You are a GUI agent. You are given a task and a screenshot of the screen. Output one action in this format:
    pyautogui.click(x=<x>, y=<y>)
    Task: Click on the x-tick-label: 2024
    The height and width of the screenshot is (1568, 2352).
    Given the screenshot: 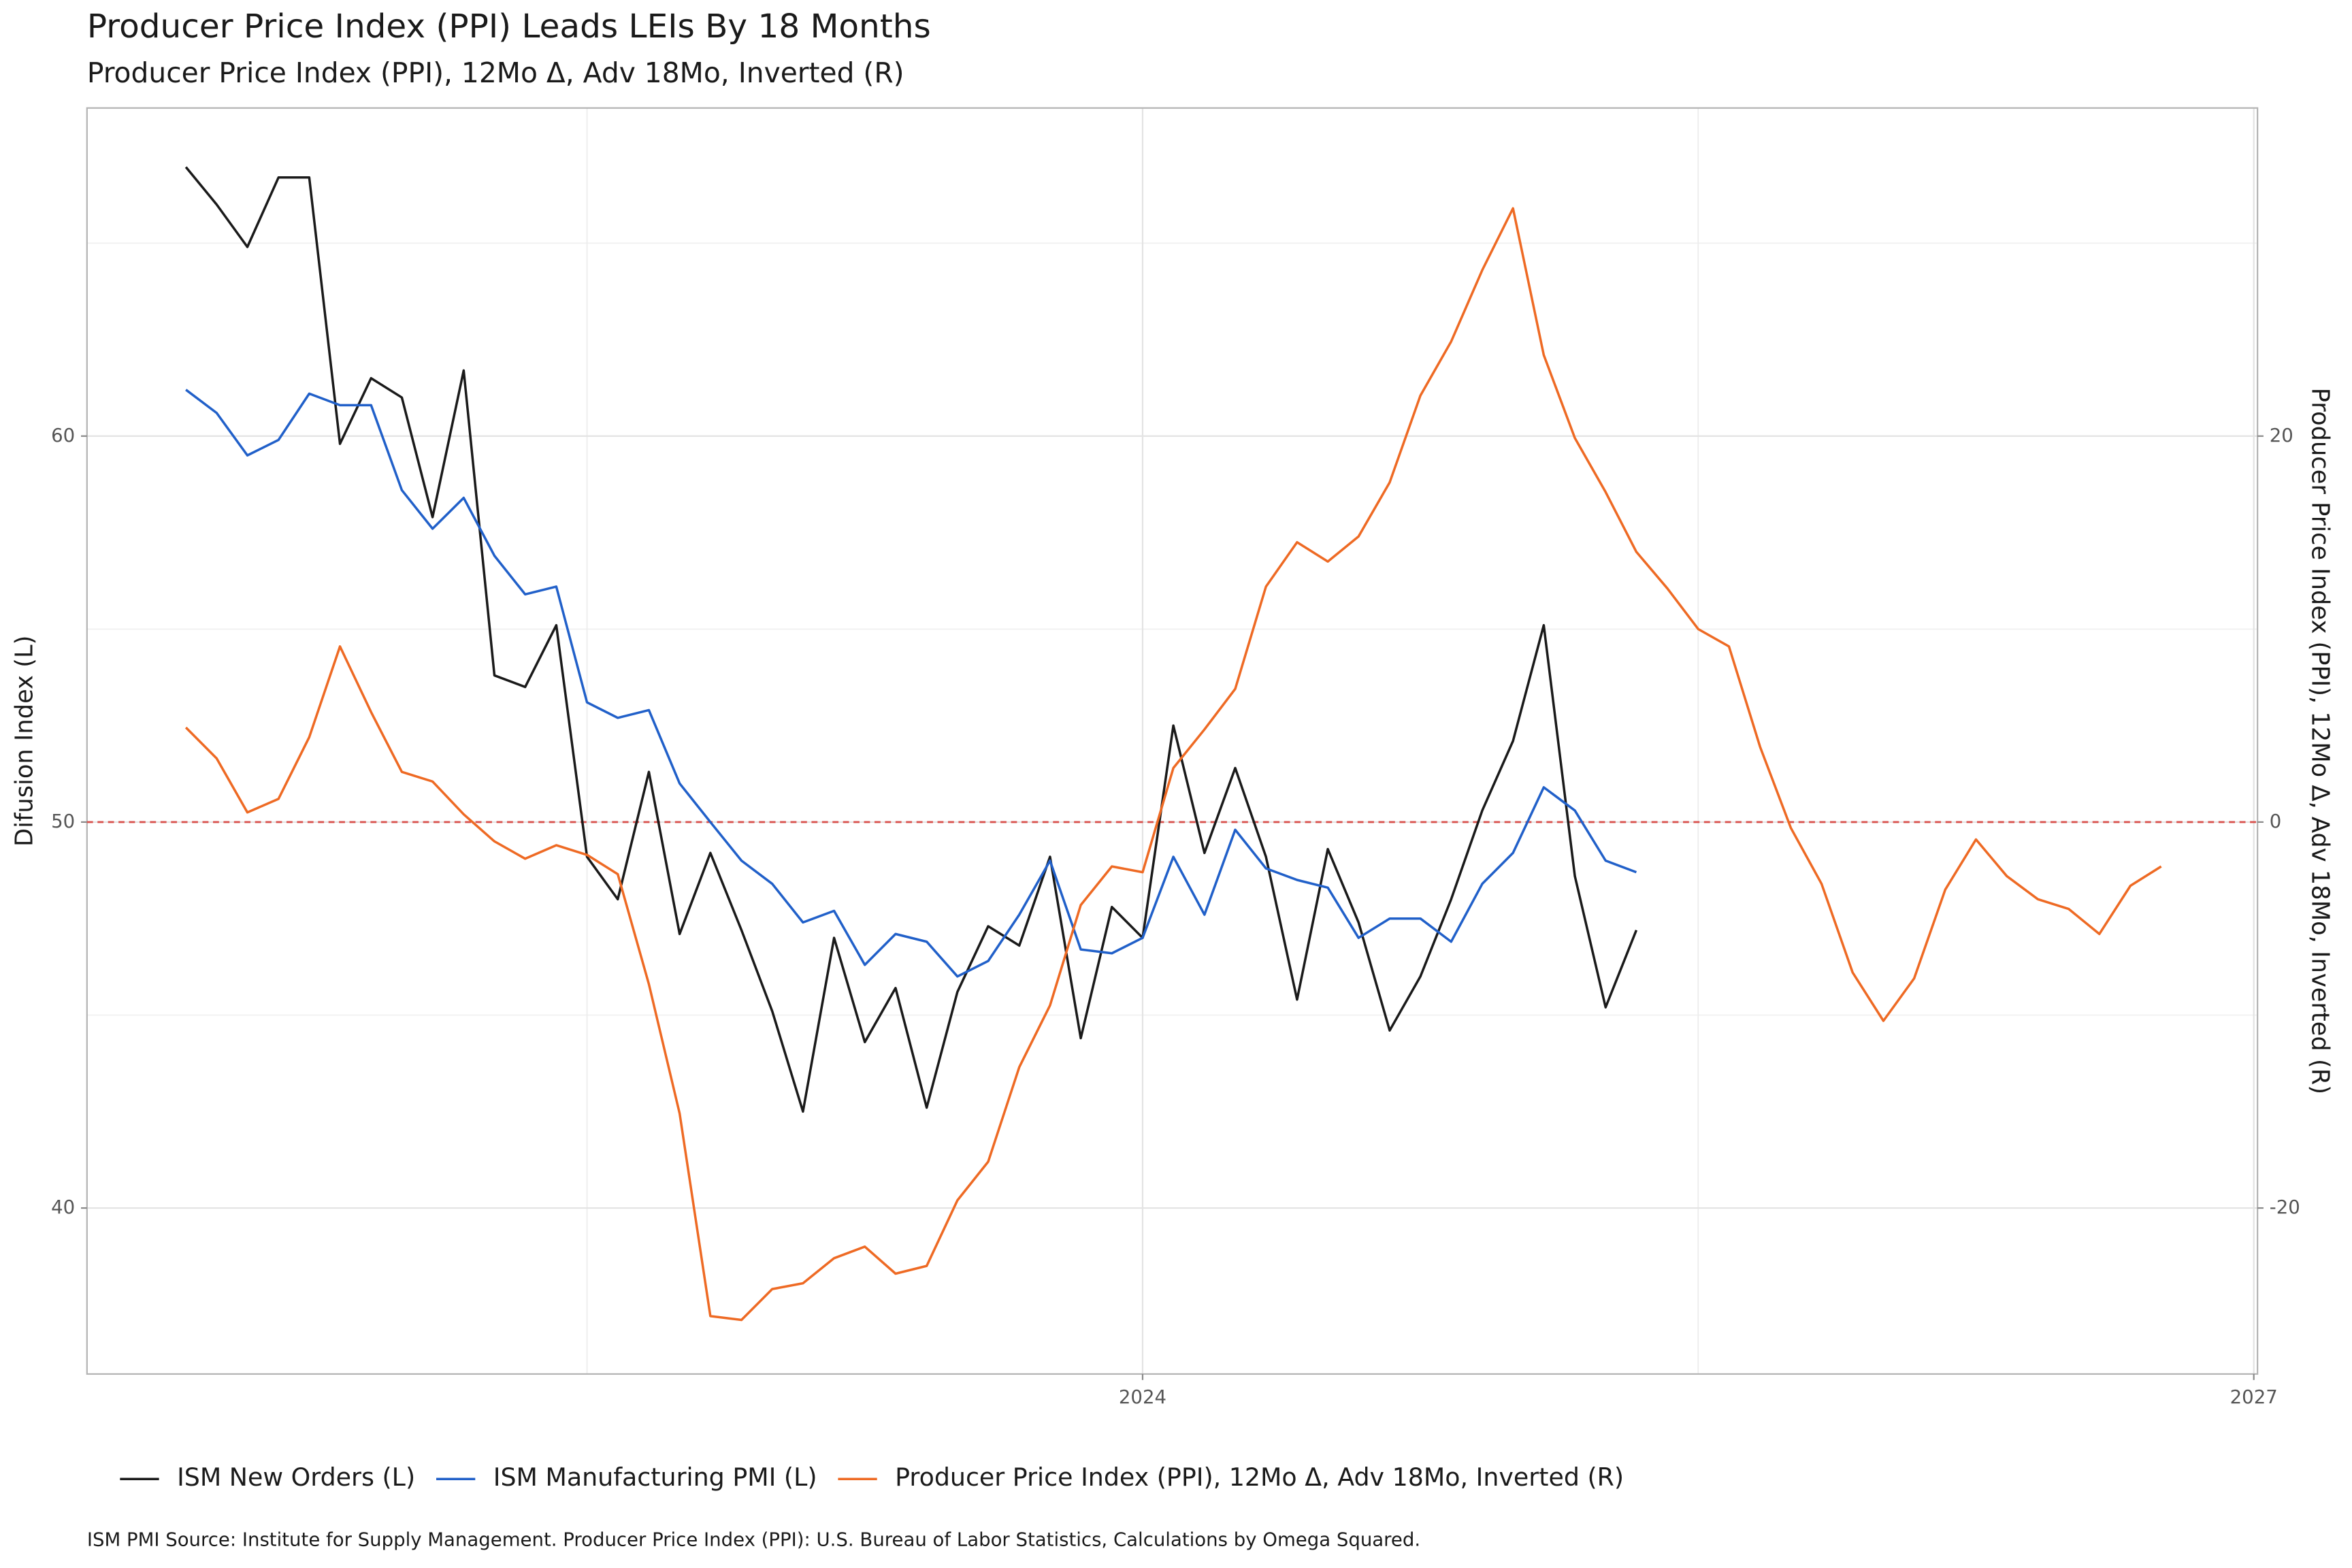 What is the action you would take?
    pyautogui.click(x=1142, y=1397)
    